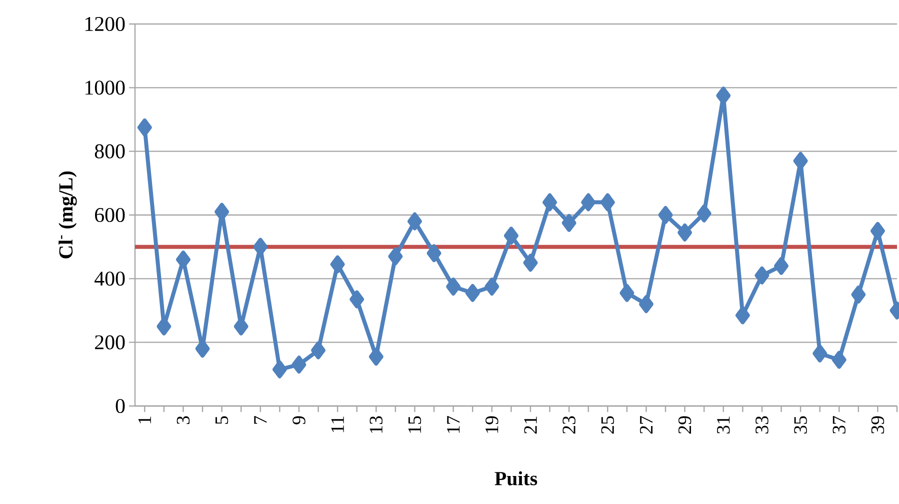  Describe the element at coordinates (723, 425) in the screenshot. I see `x-tick-label: 31` at that location.